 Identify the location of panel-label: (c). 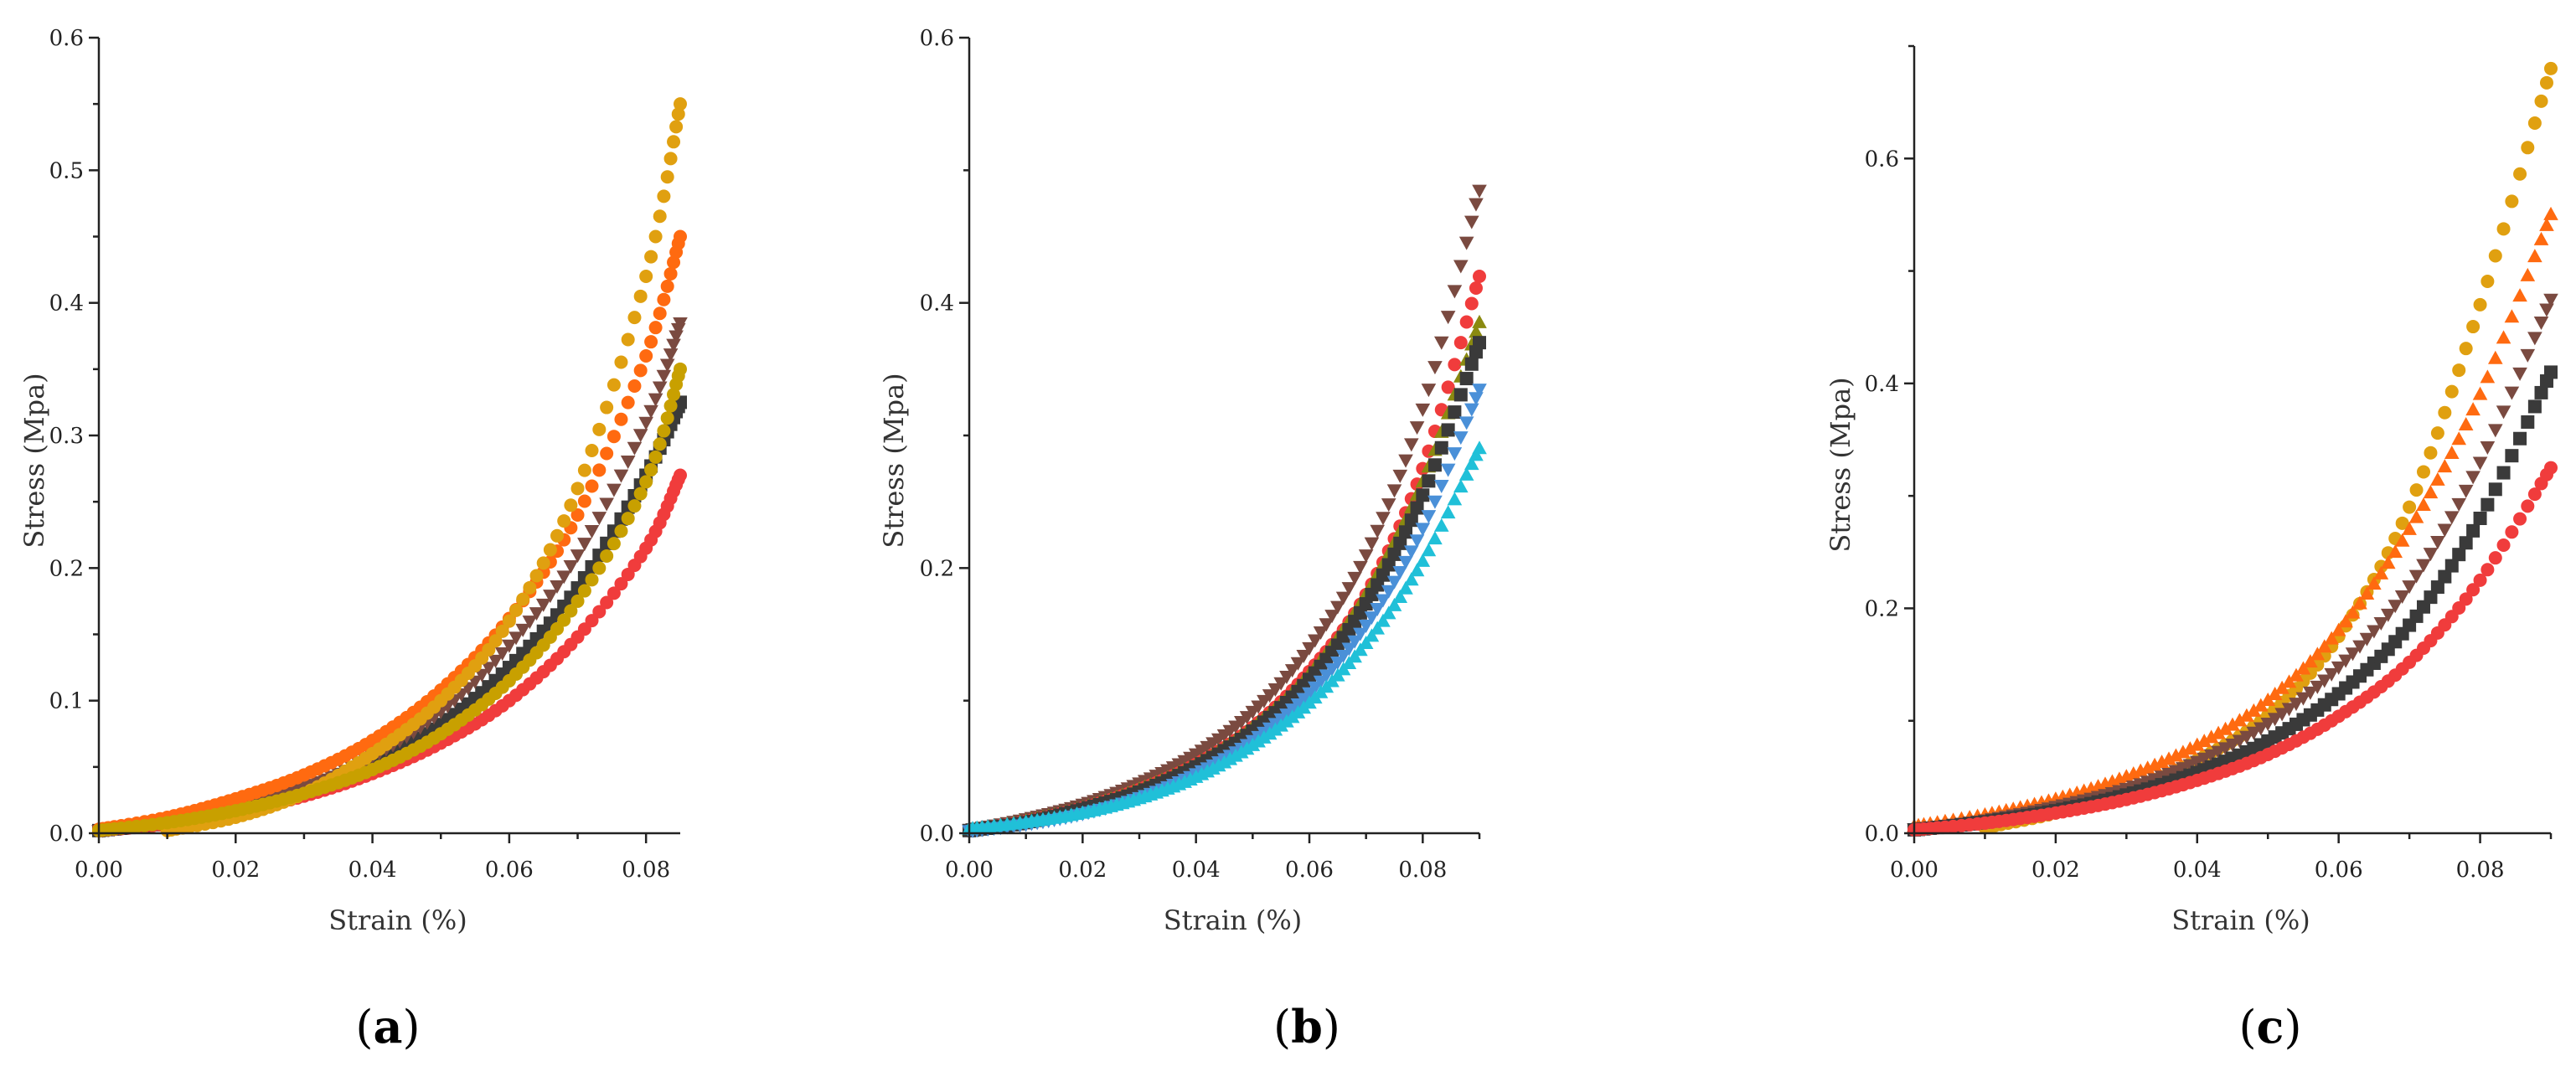
(2269, 1026).